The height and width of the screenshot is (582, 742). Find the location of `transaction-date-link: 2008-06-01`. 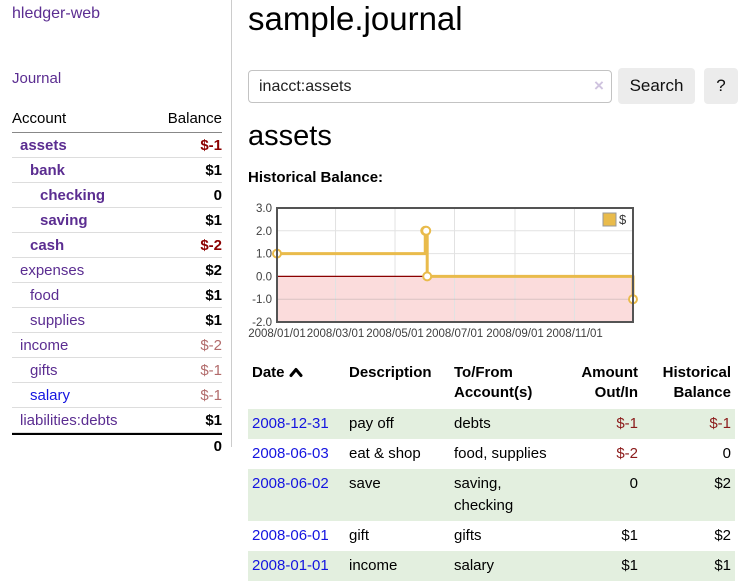

transaction-date-link: 2008-06-01 is located at coordinates (290, 535).